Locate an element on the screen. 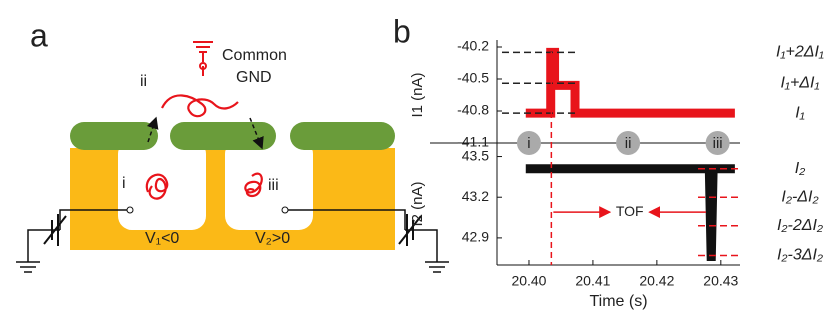  pore-label: iii is located at coordinates (273, 185).